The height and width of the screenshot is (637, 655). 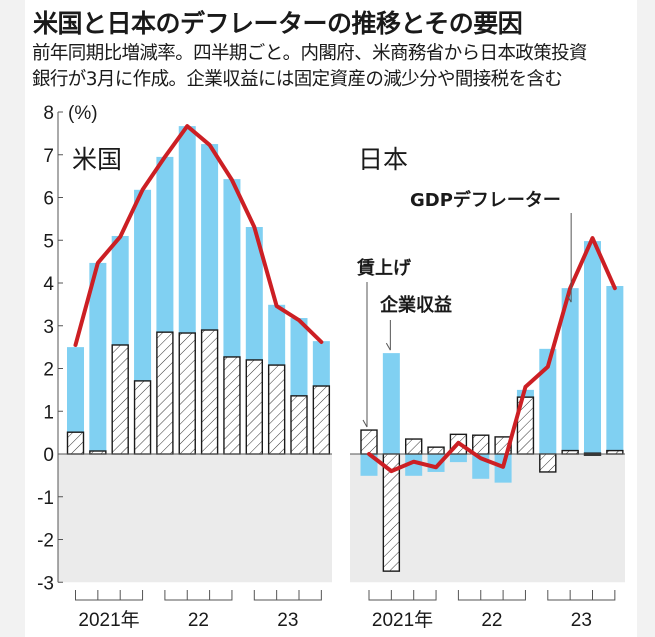 What do you see at coordinates (48, 370) in the screenshot?
I see `y-tick-label: 2` at bounding box center [48, 370].